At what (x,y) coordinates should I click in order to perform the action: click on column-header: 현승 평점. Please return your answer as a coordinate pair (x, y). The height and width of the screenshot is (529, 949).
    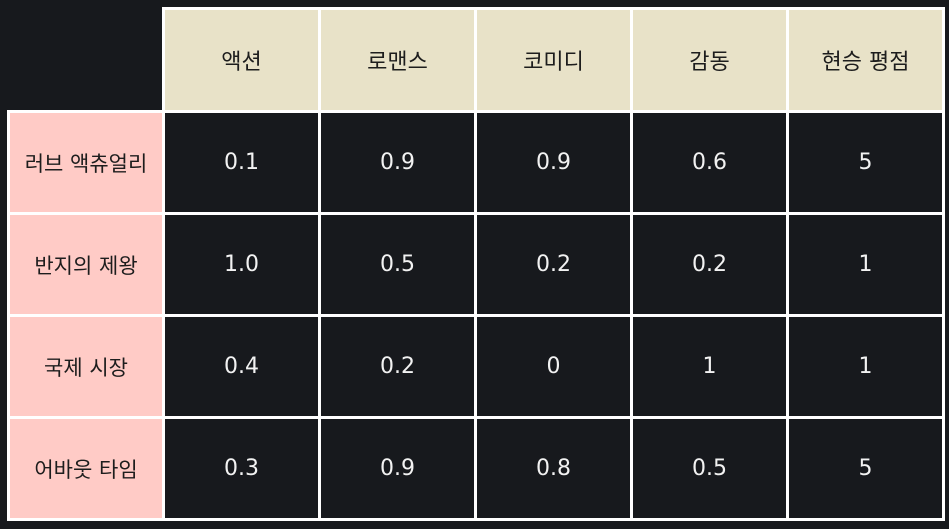
    Looking at the image, I should click on (865, 60).